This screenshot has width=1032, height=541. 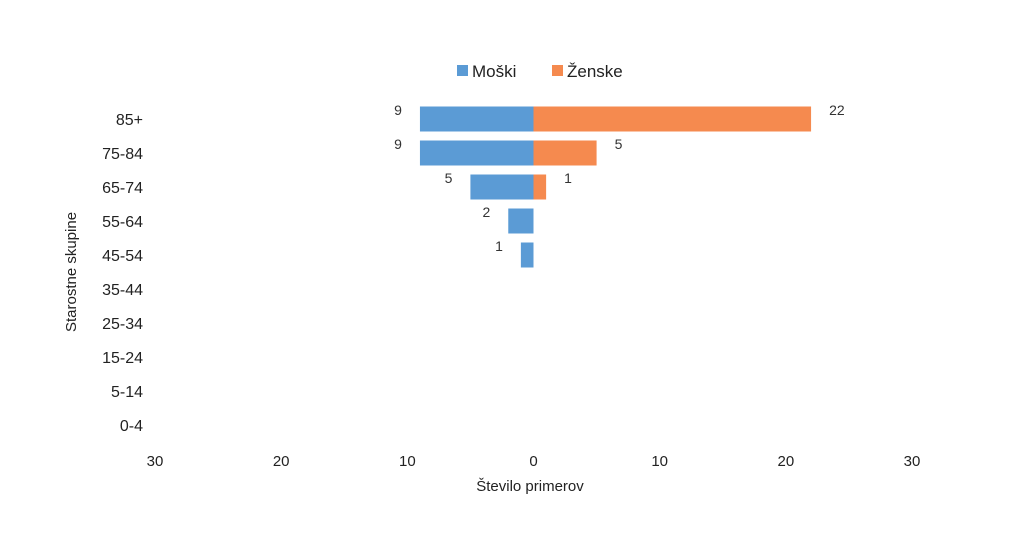 I want to click on legend-swatch-moski, so click(x=462, y=70).